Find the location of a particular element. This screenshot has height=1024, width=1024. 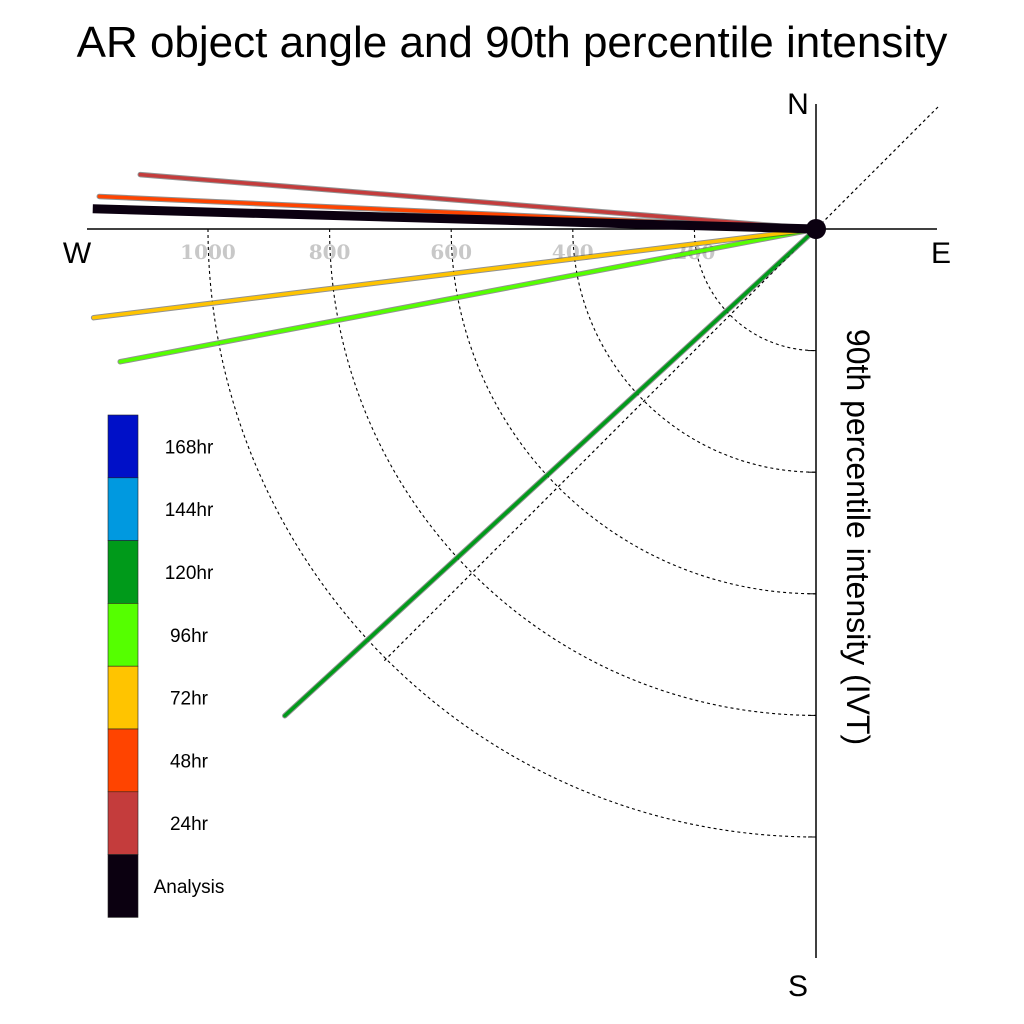

legend-label-96hr: 96hr is located at coordinates (189, 636).